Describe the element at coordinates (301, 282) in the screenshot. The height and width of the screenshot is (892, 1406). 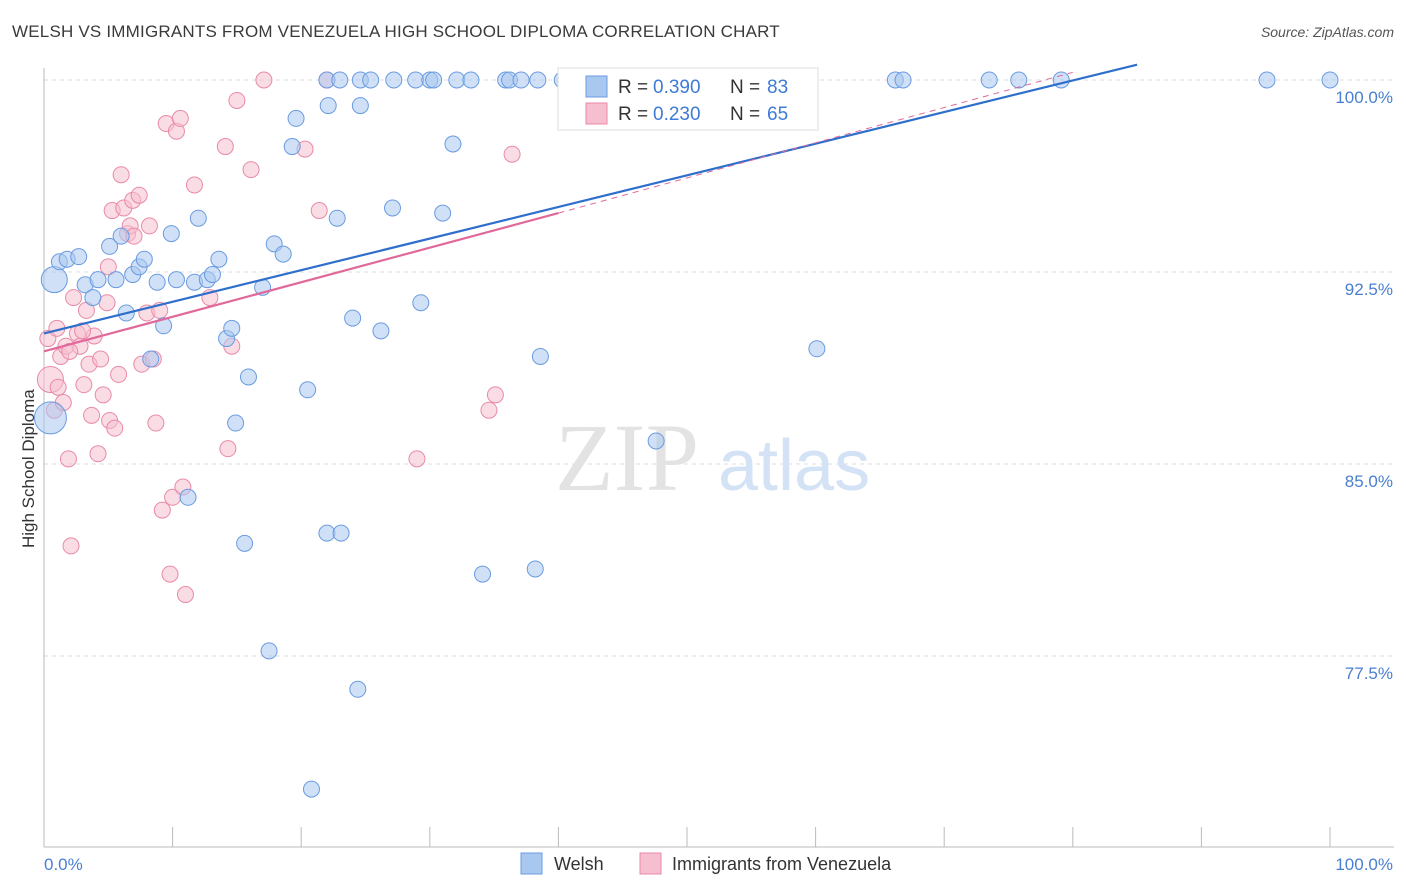
I see `venezuela-trend-line` at that location.